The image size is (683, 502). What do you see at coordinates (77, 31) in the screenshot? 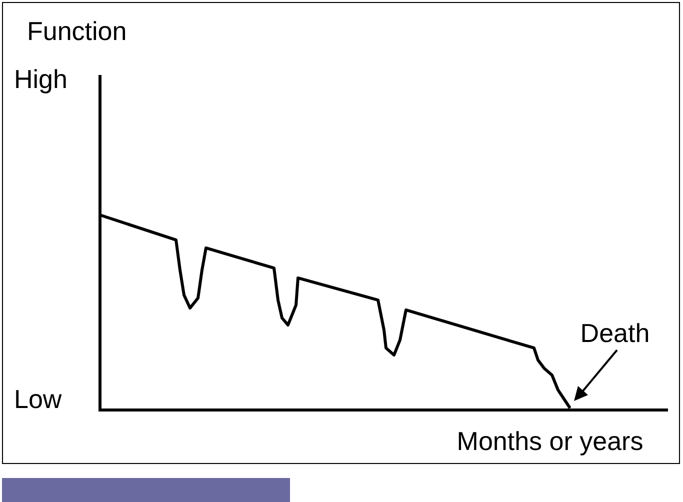
I see `text: Function` at bounding box center [77, 31].